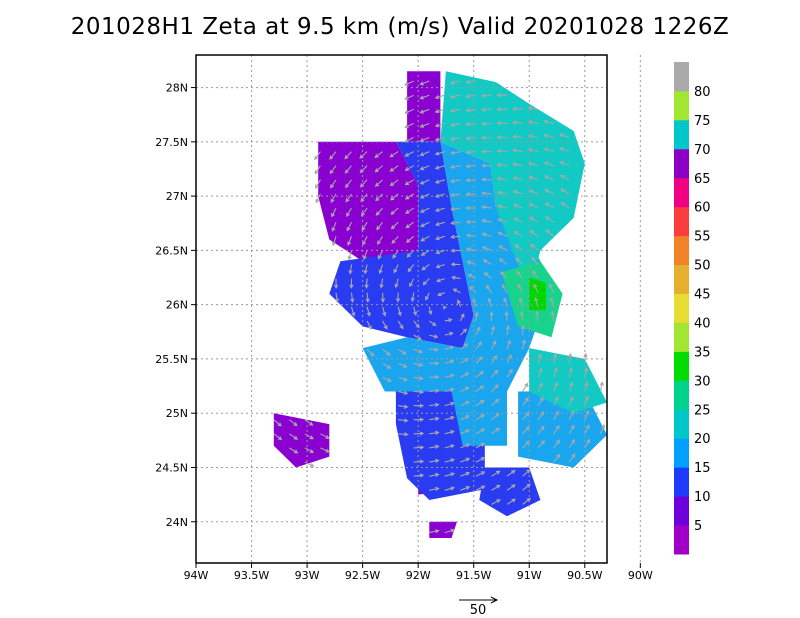  Describe the element at coordinates (702, 352) in the screenshot. I see `colorbar-label-6: 35` at that location.